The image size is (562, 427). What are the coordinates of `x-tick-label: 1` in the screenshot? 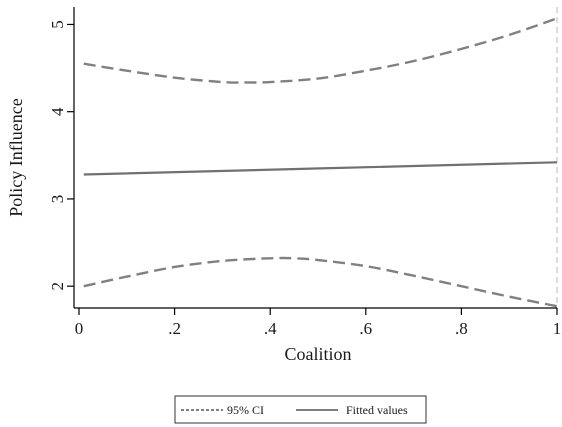 It's located at (557, 328).